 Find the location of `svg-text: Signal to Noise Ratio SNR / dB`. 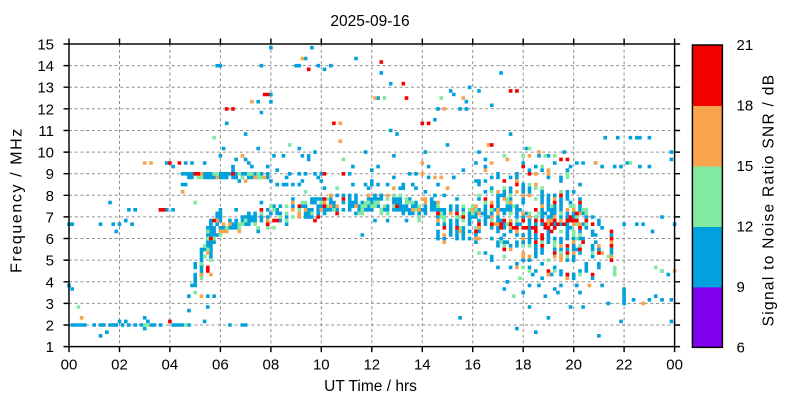

svg-text: Signal to Noise Ratio SNR / dB is located at coordinates (769, 200).